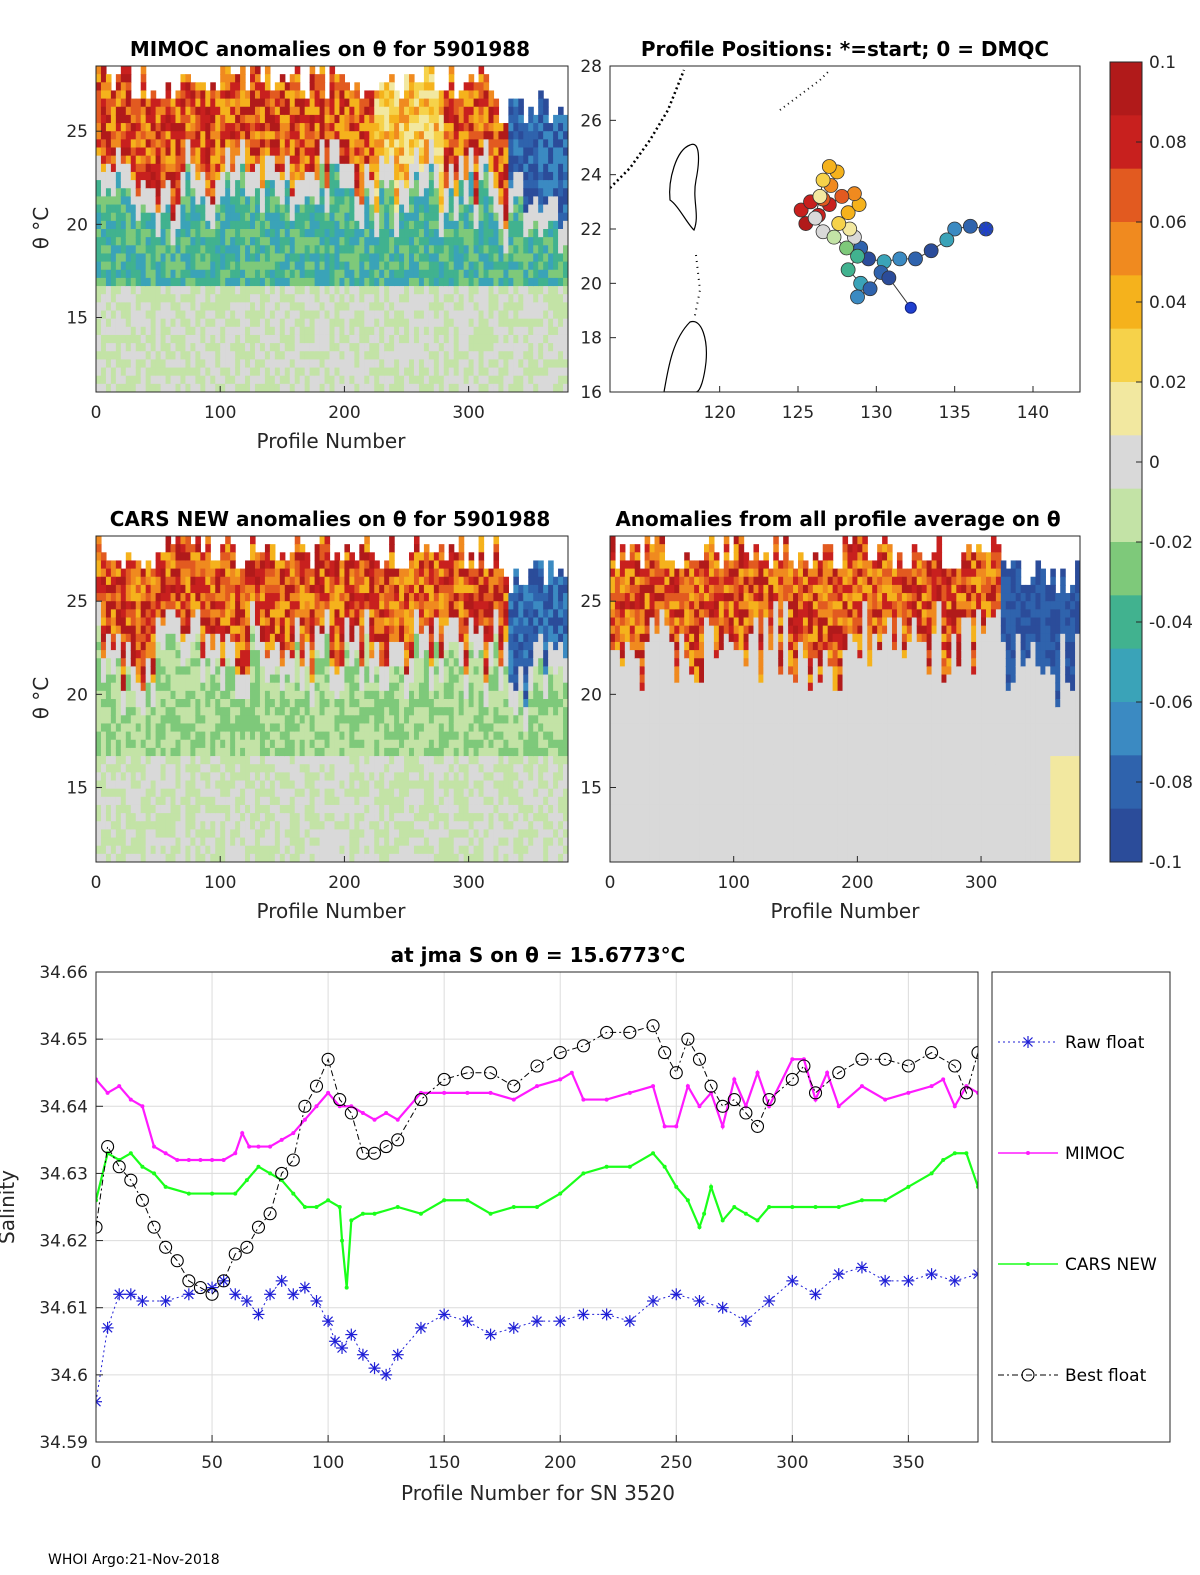 This screenshot has height=1575, width=1200. I want to click on track-point, so click(889, 278).